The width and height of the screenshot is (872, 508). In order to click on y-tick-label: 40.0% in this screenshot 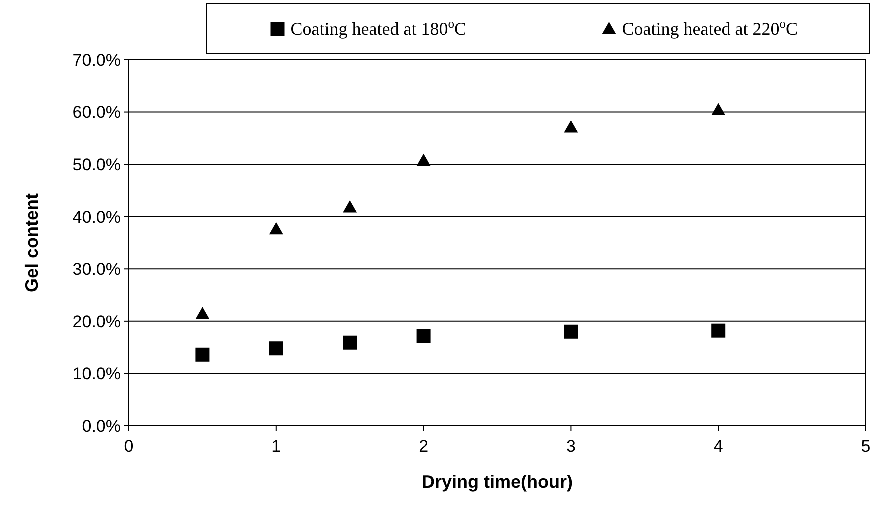, I will do `click(96, 217)`.